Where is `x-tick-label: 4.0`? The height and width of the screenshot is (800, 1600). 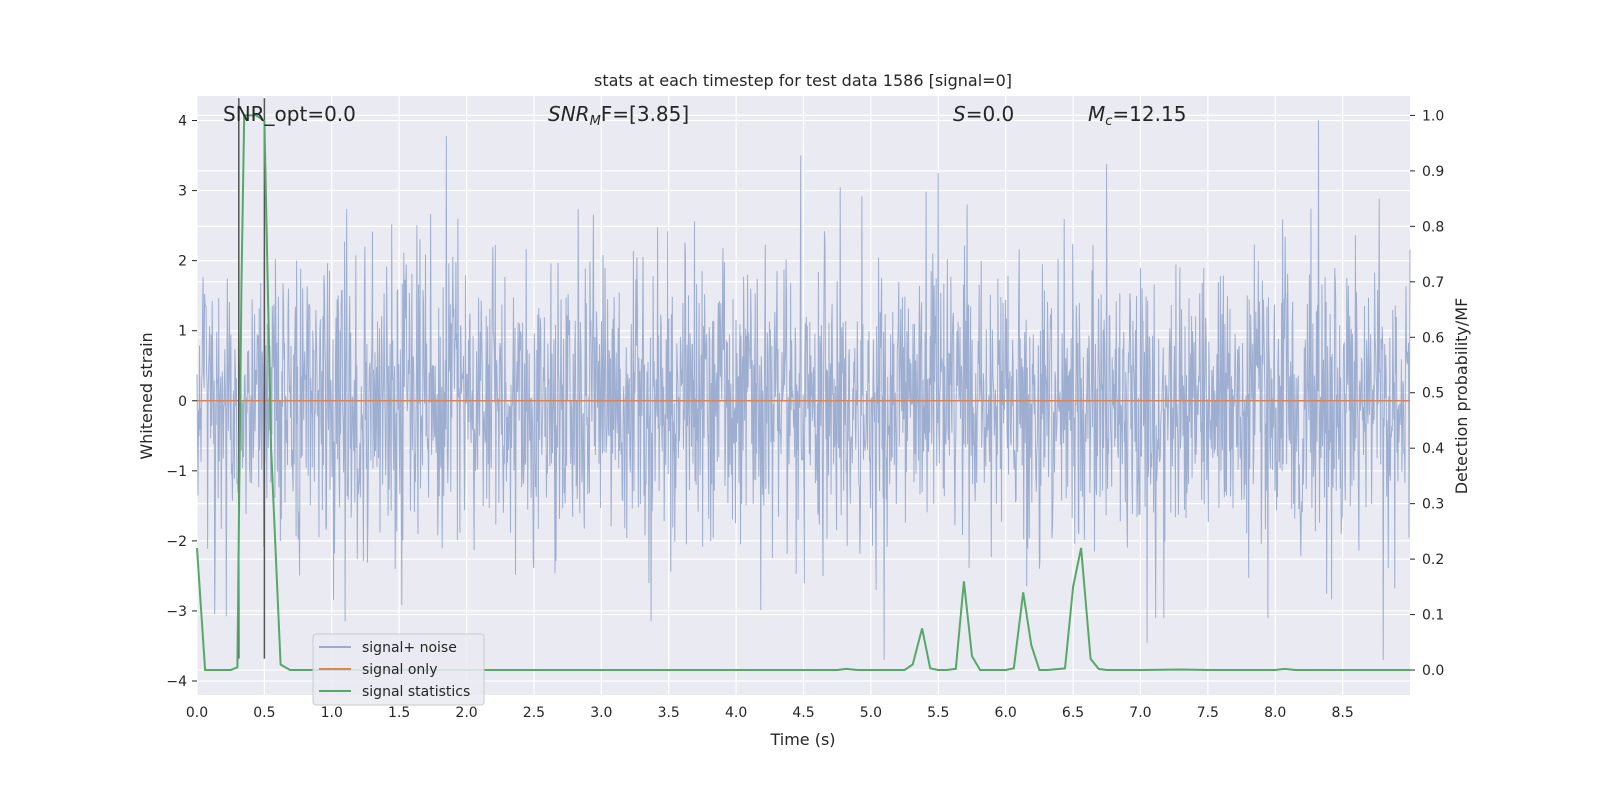
x-tick-label: 4.0 is located at coordinates (736, 713).